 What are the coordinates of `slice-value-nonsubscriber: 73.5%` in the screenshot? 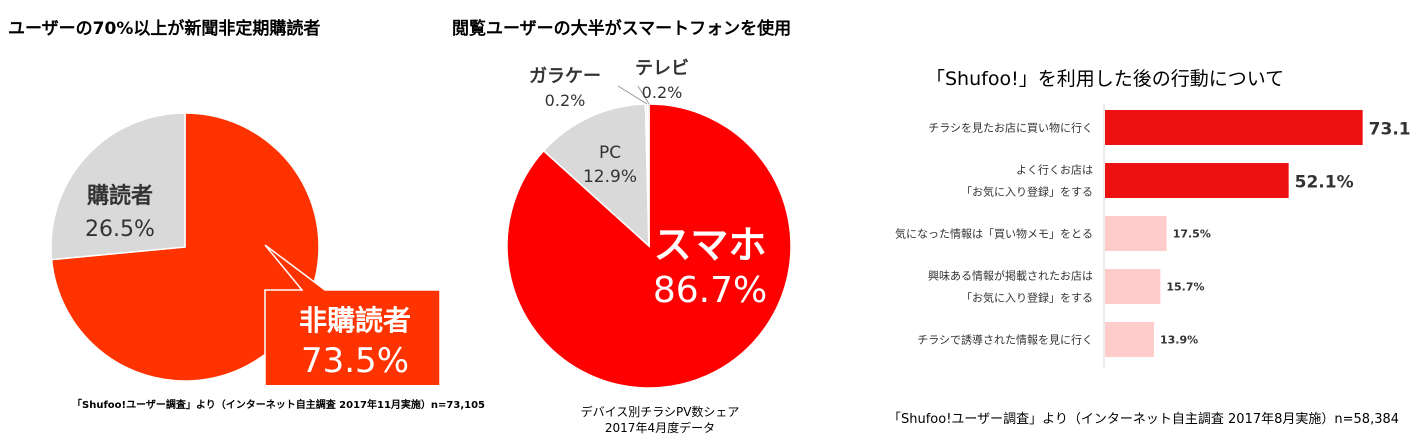 It's located at (355, 361).